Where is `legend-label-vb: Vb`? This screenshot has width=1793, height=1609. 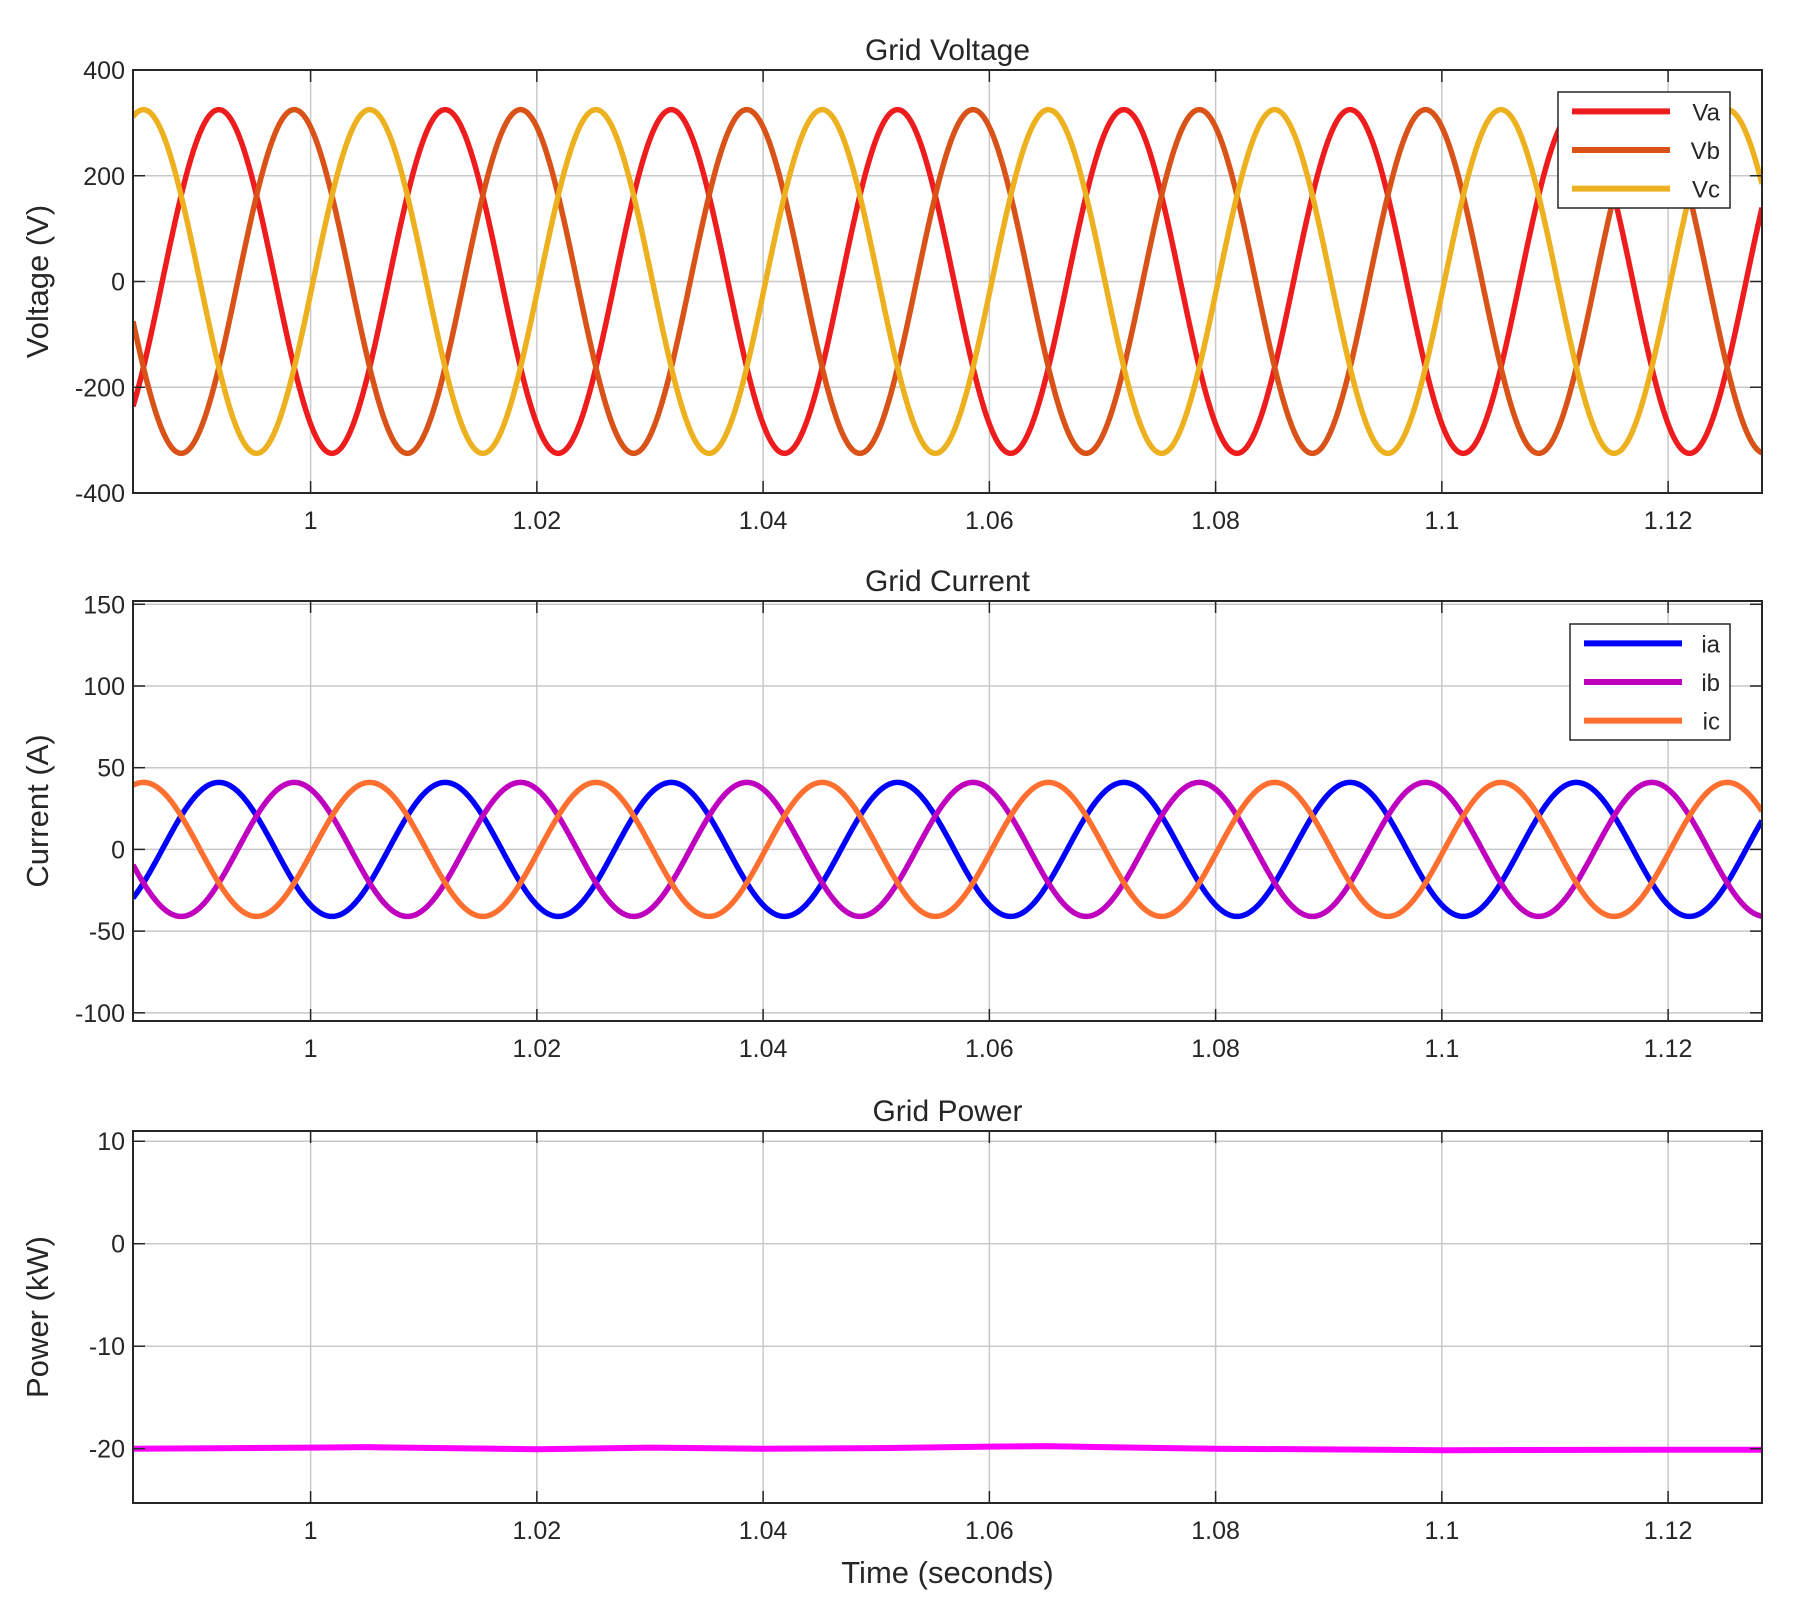
legend-label-vb: Vb is located at coordinates (1705, 151).